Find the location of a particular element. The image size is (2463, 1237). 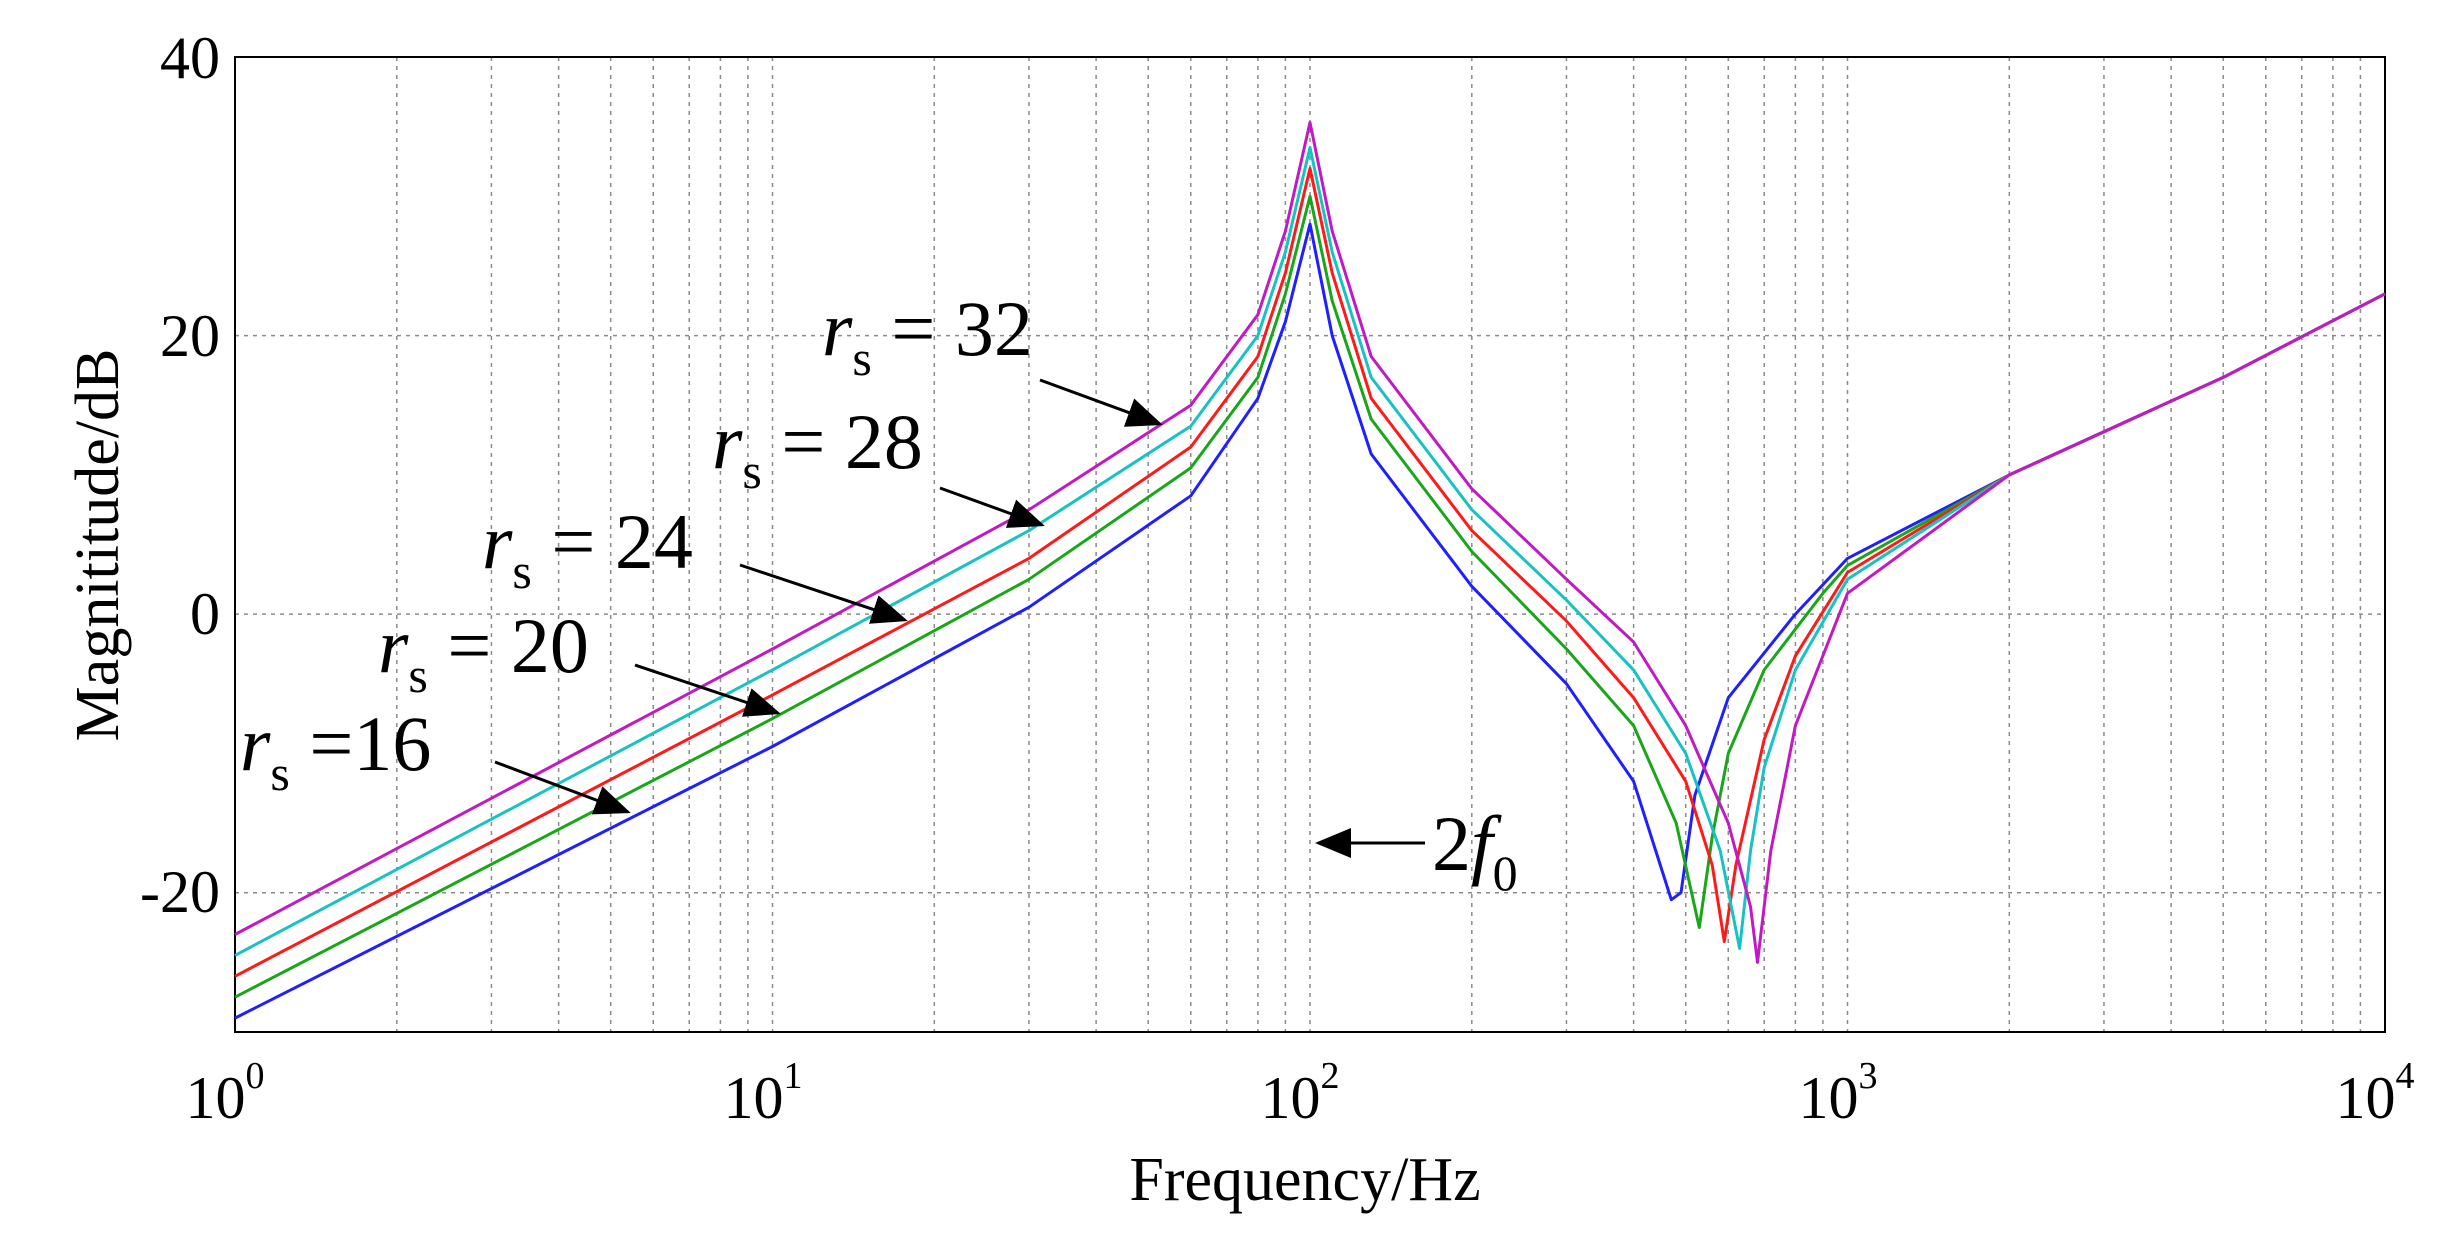

x-tick-label: 10² is located at coordinates (1300, 1093).